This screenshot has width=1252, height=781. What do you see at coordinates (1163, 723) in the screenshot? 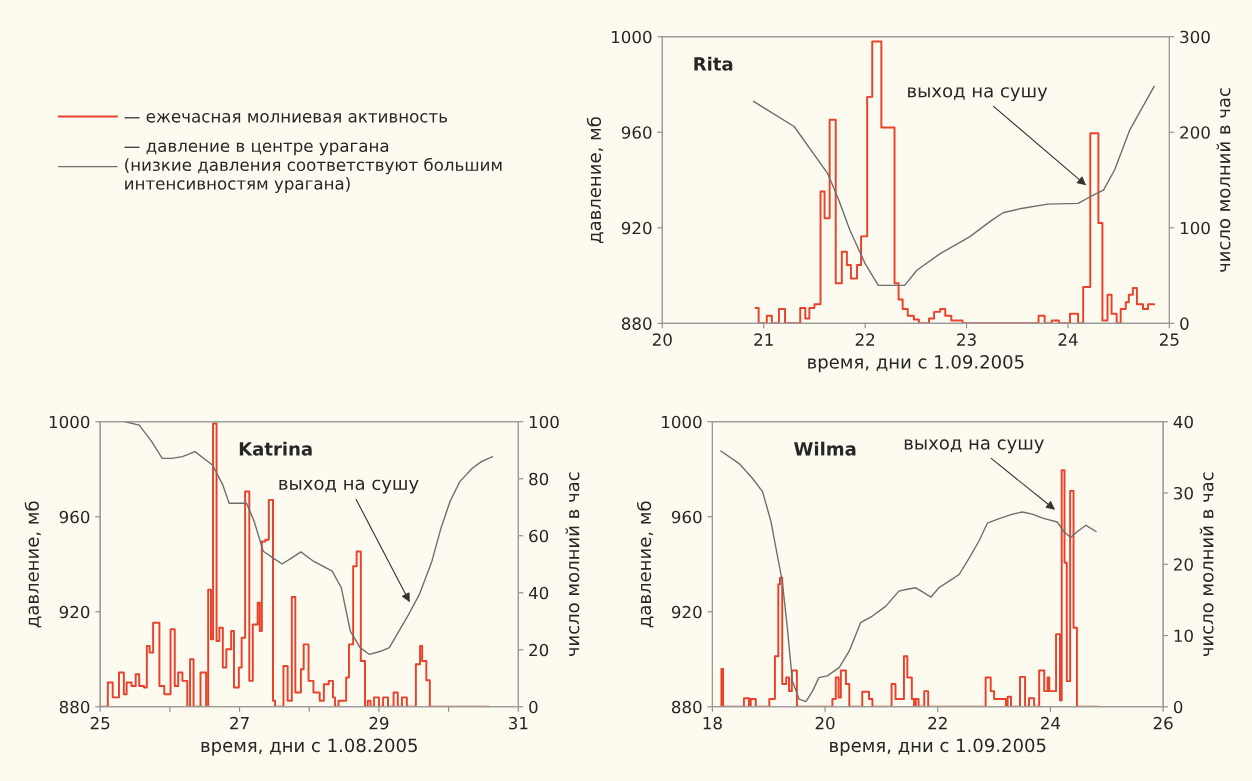
I see `x-tick-label: 26` at bounding box center [1163, 723].